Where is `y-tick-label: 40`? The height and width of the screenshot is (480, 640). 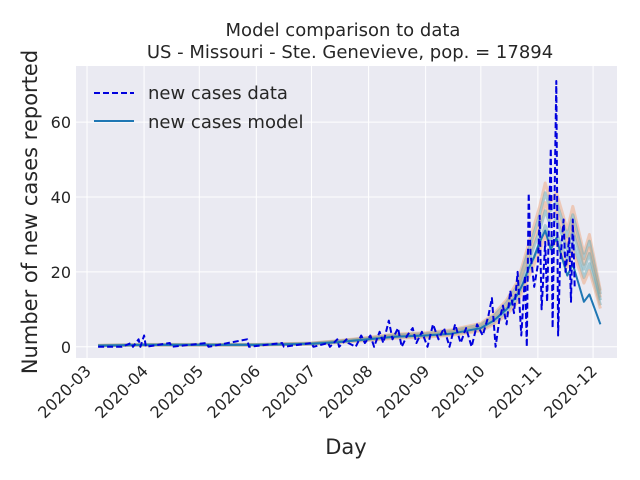
y-tick-label: 40 is located at coordinates (61, 197).